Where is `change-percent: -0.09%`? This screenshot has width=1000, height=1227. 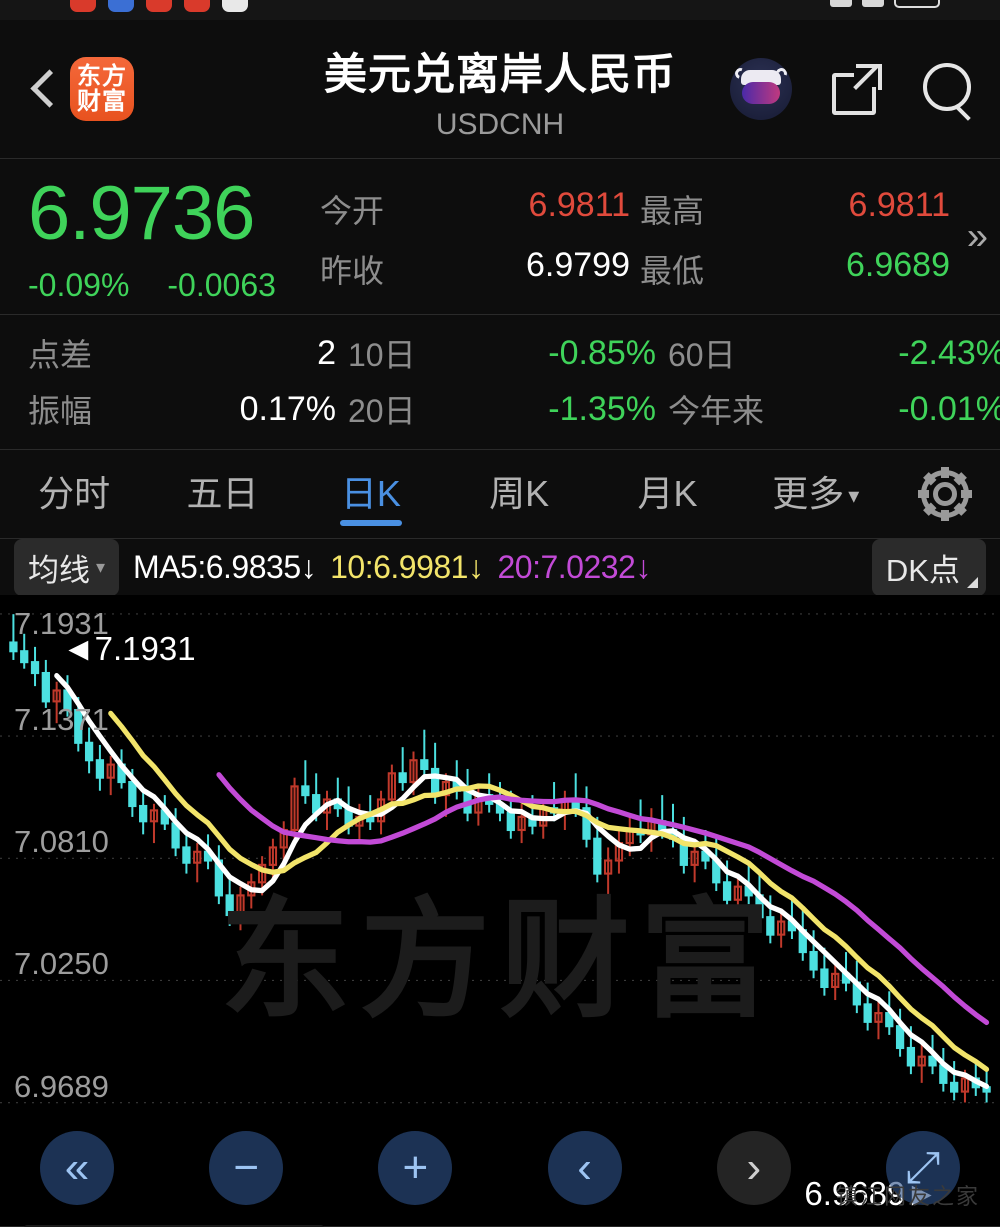 change-percent: -0.09% is located at coordinates (79, 285).